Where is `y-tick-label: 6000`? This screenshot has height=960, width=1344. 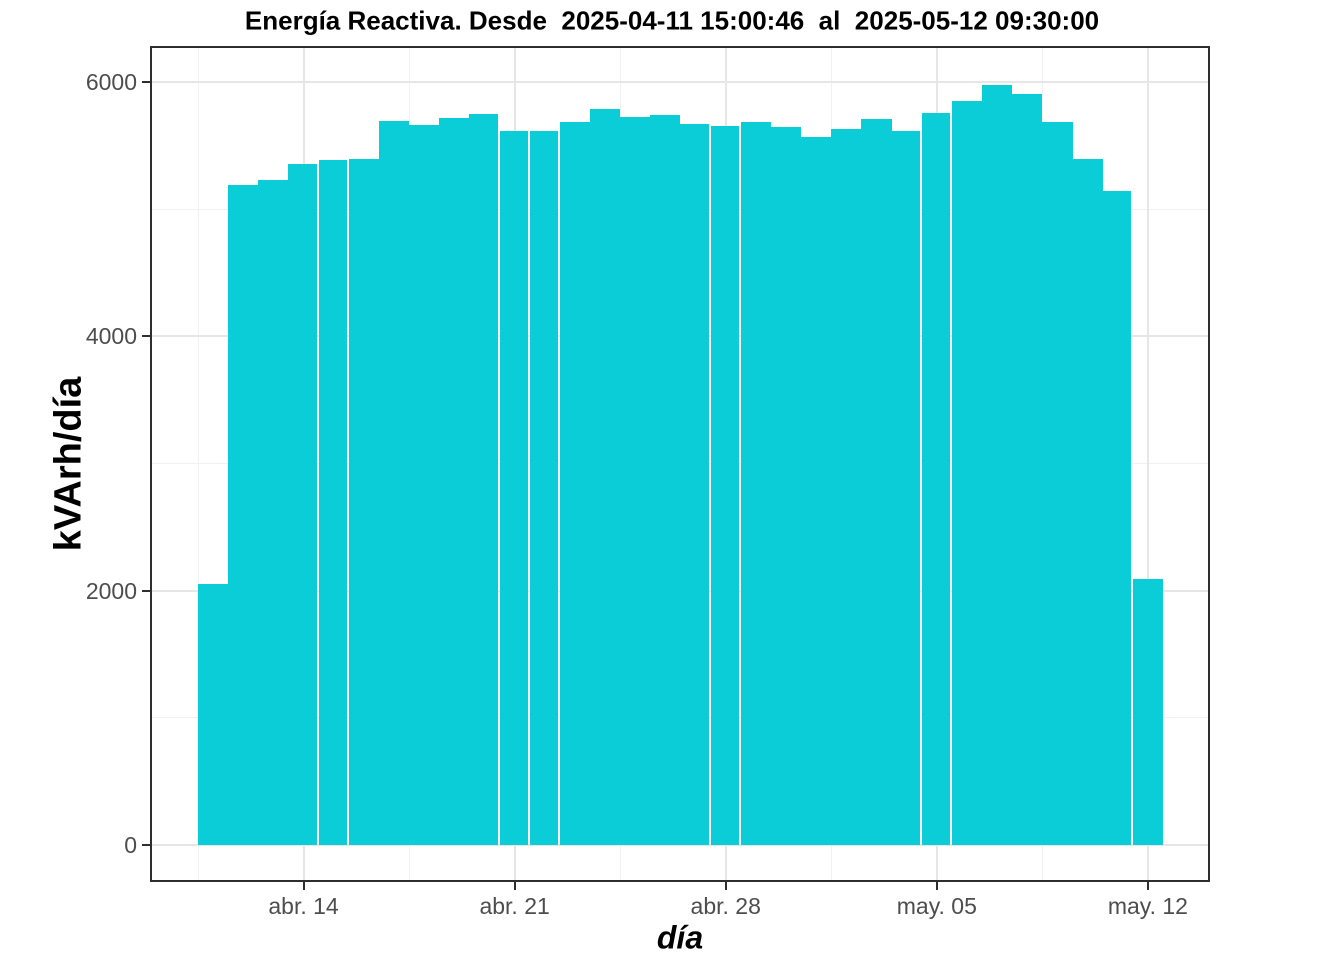 y-tick-label: 6000 is located at coordinates (111, 82).